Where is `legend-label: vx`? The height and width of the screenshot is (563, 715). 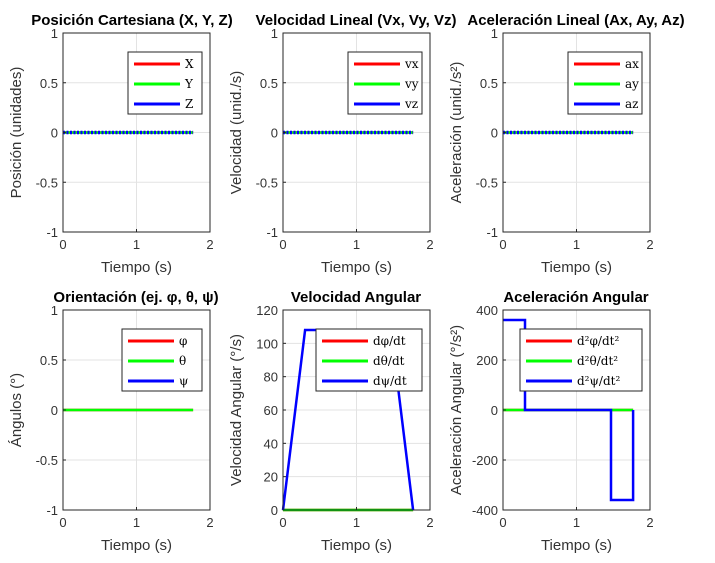 legend-label: vx is located at coordinates (411, 64).